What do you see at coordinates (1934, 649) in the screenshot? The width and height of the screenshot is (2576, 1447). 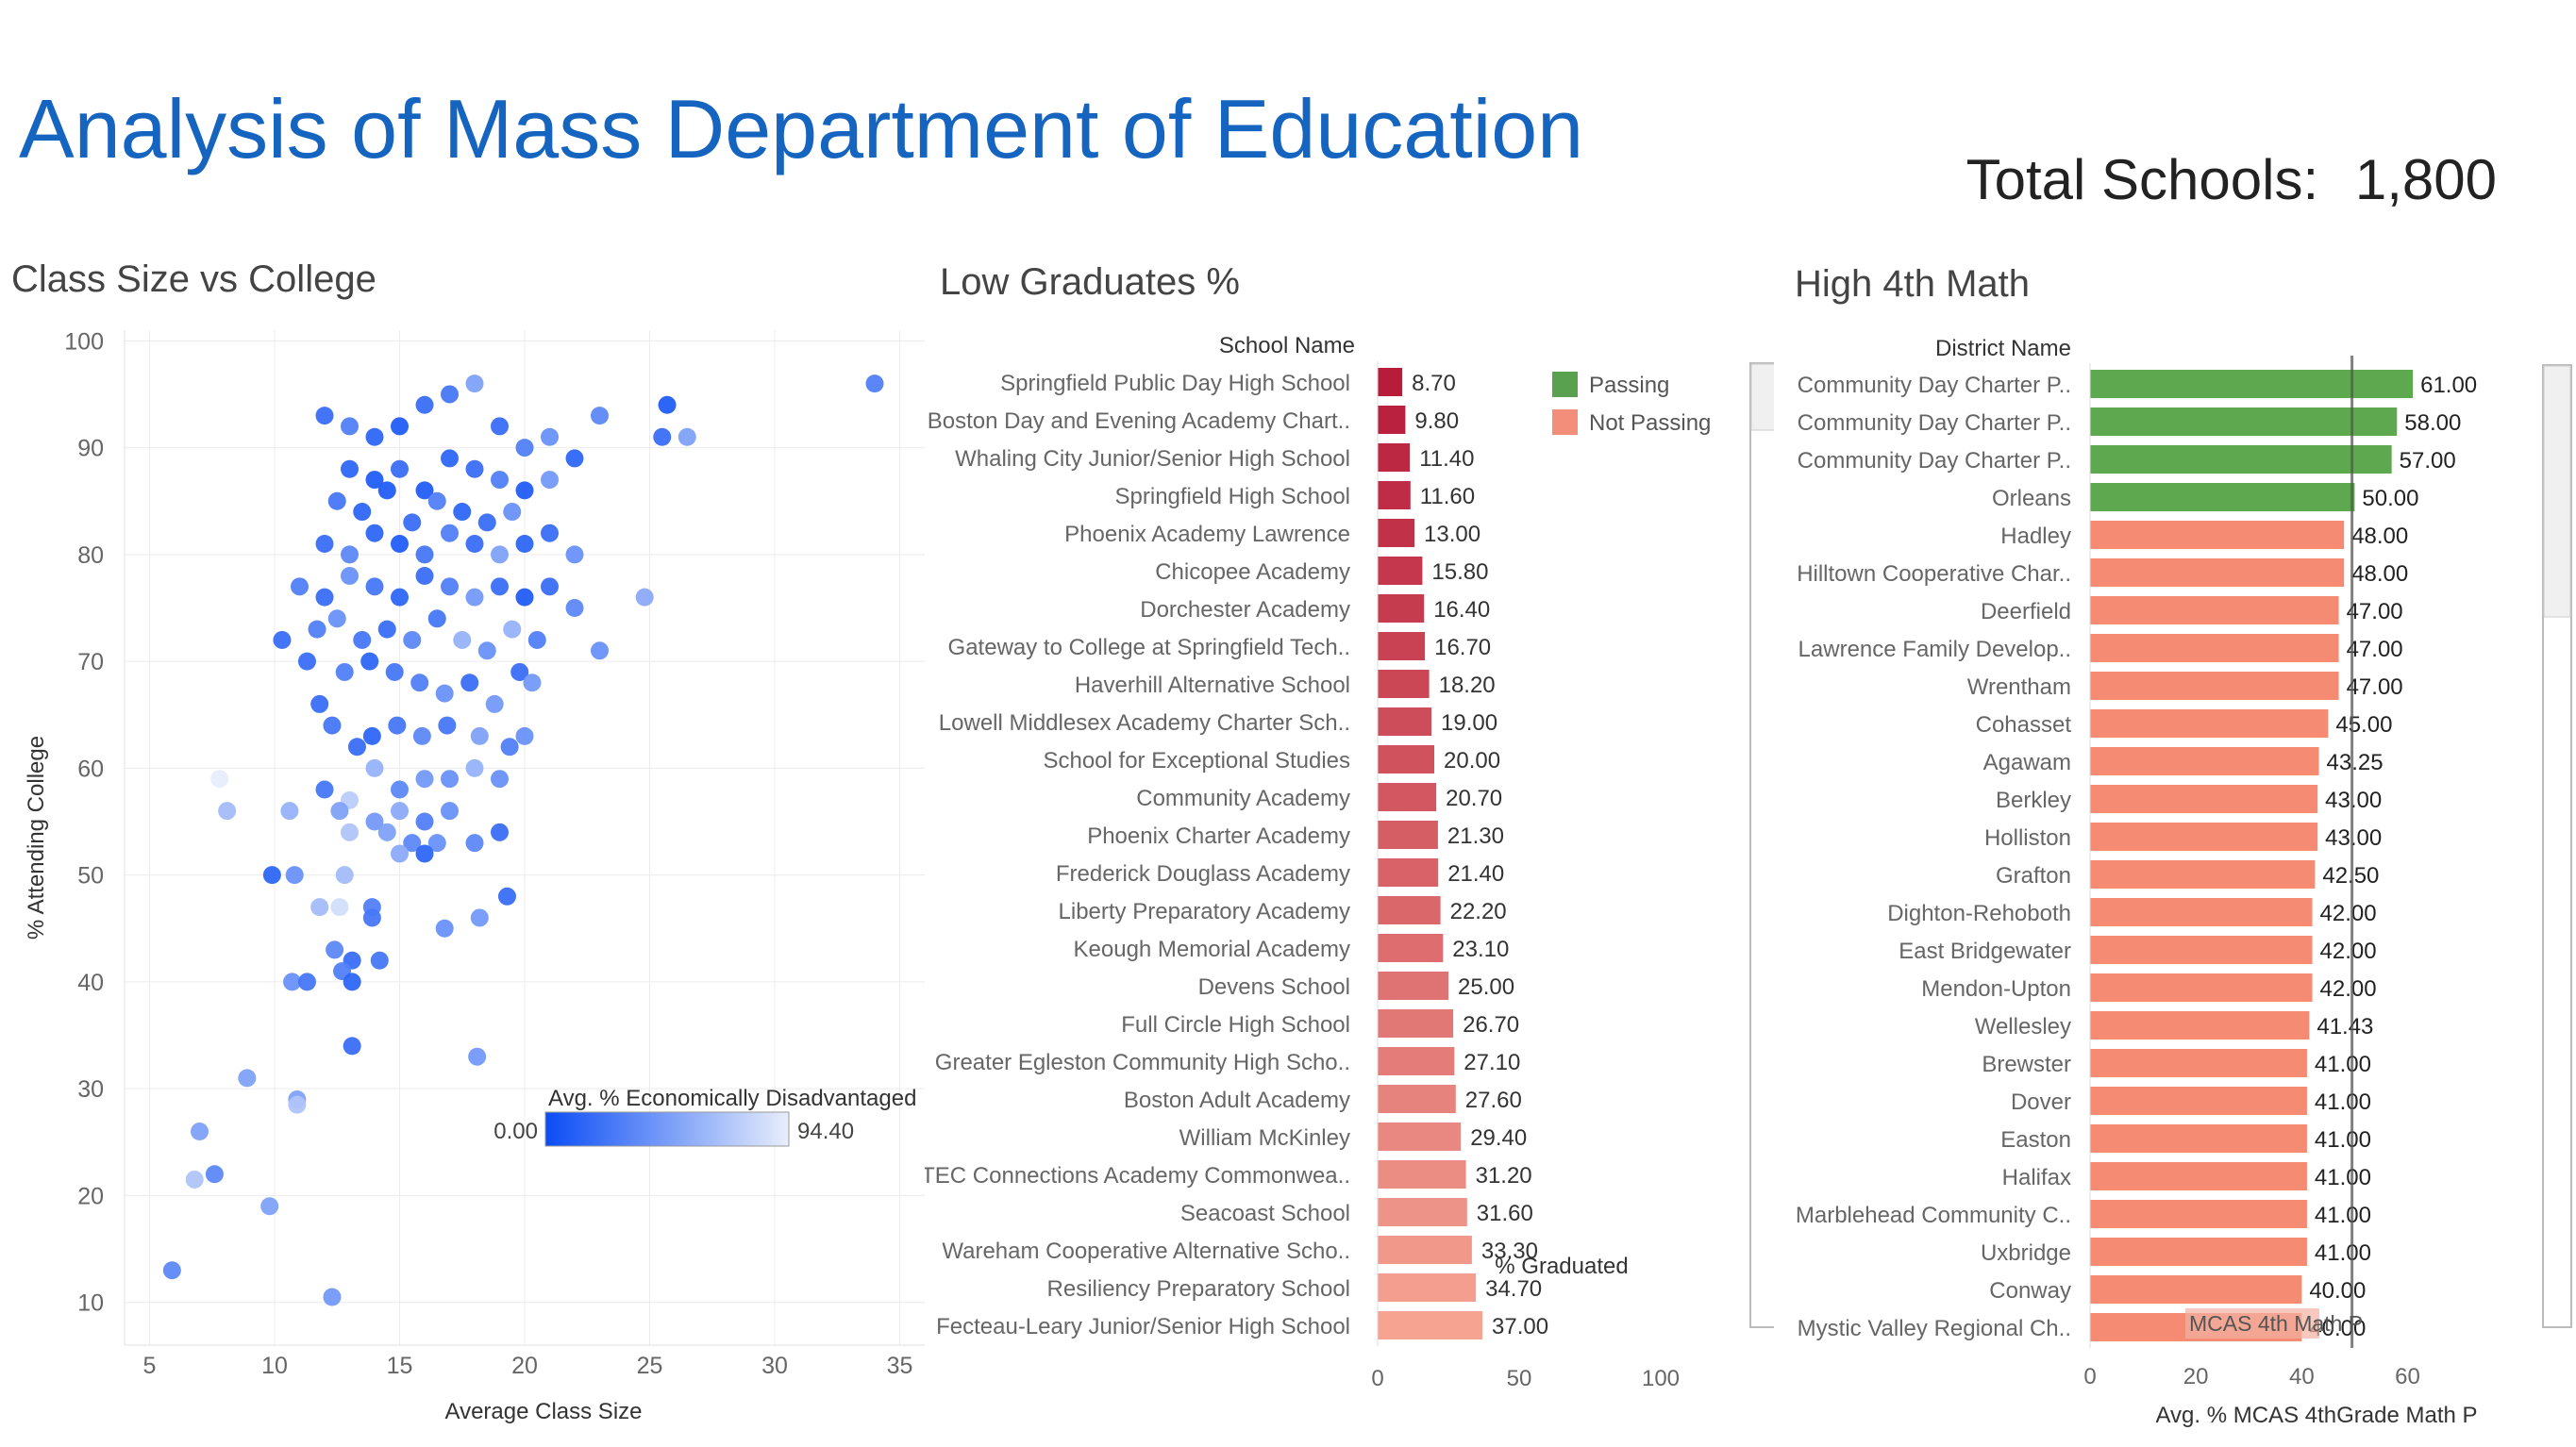 I see `district-name-label: Lawrence Family Develop..` at bounding box center [1934, 649].